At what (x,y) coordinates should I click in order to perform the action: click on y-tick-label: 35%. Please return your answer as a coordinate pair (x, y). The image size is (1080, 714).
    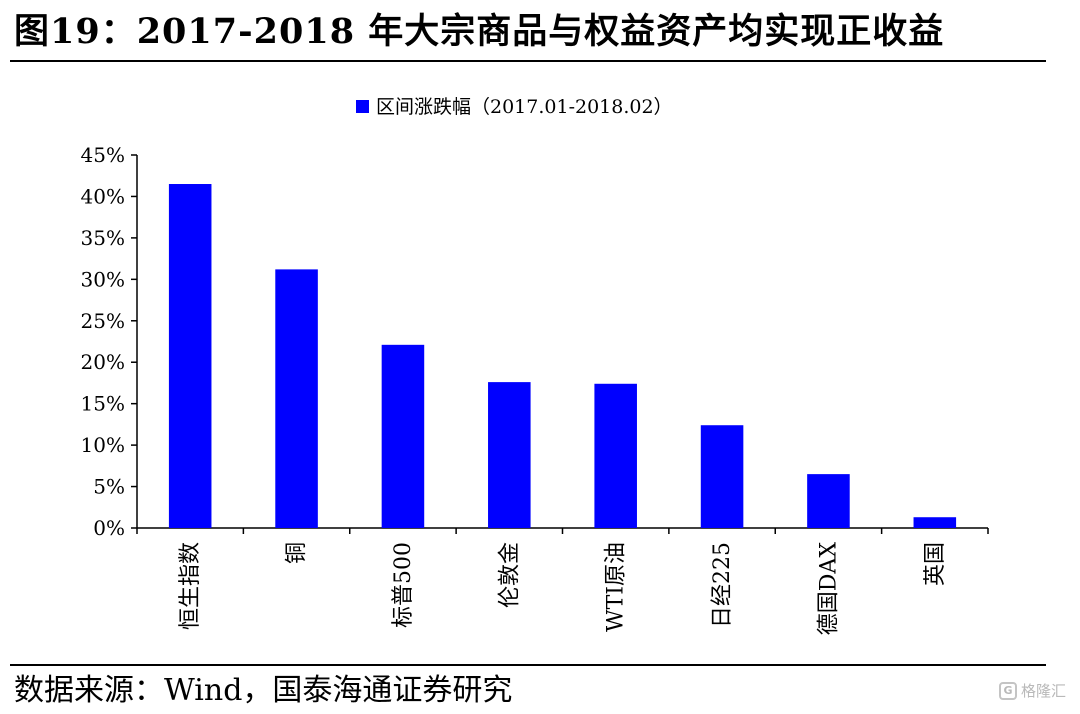
    Looking at the image, I should click on (103, 238).